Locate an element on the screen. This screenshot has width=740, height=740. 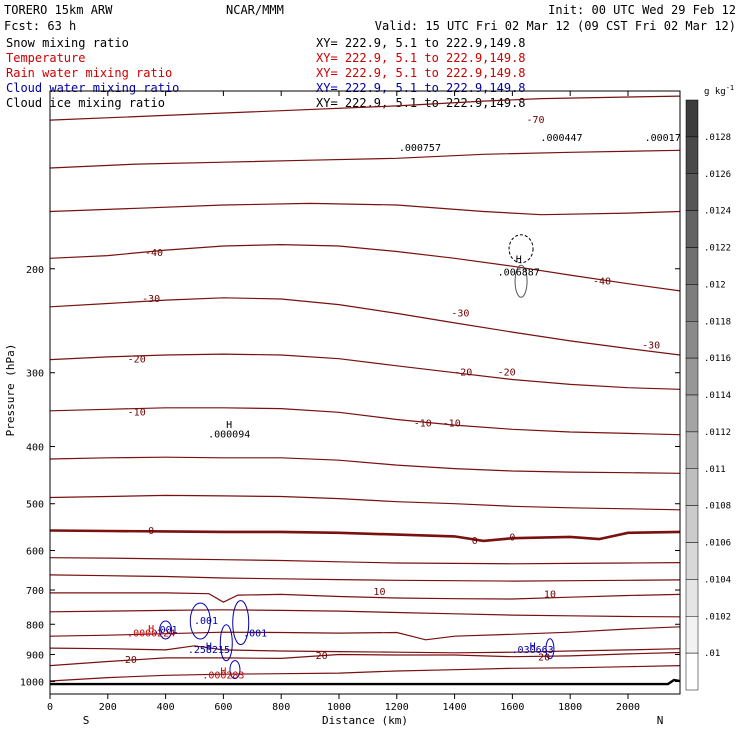
colorbar-label: .0118 is located at coordinates (717, 322).